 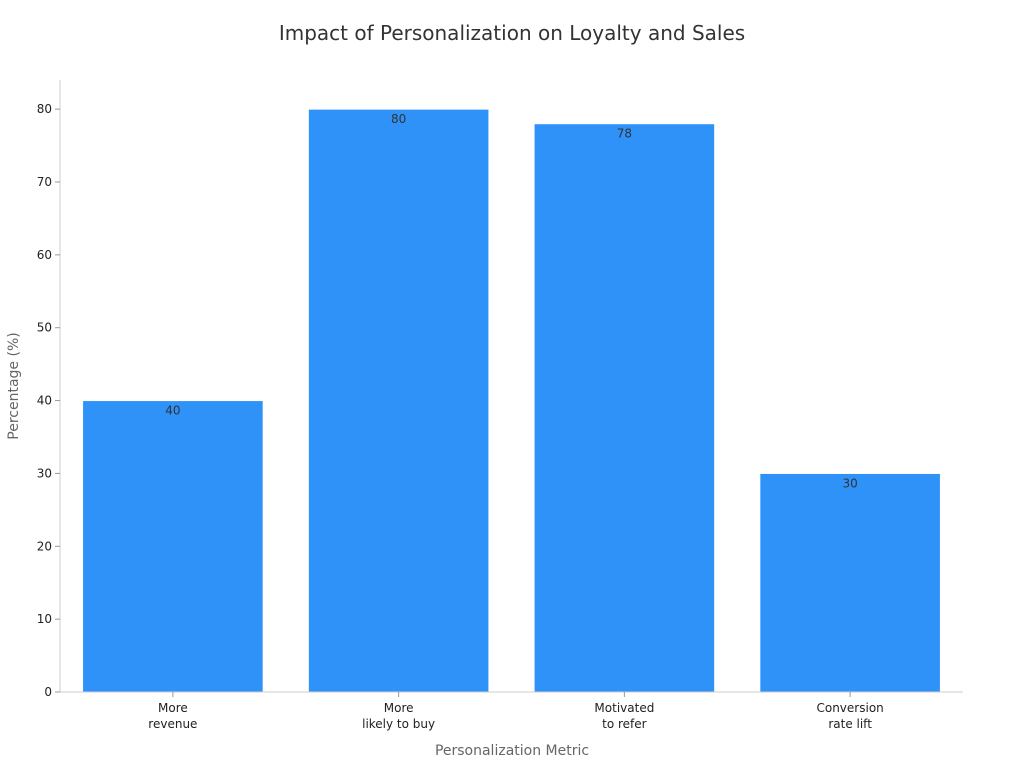 I want to click on data-label-0: 40, so click(x=172, y=411).